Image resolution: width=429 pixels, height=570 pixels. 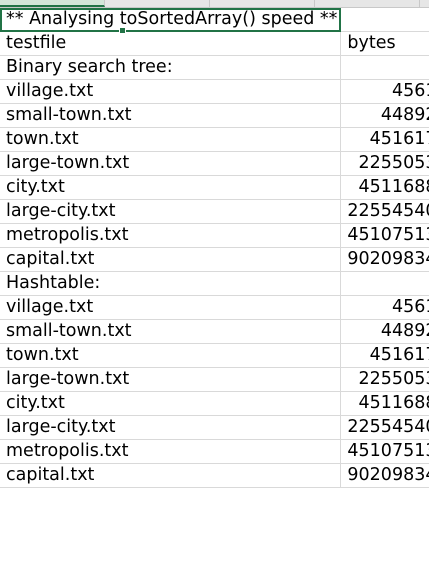 I want to click on table-row: small-town.txt4489210004, so click(x=214, y=116).